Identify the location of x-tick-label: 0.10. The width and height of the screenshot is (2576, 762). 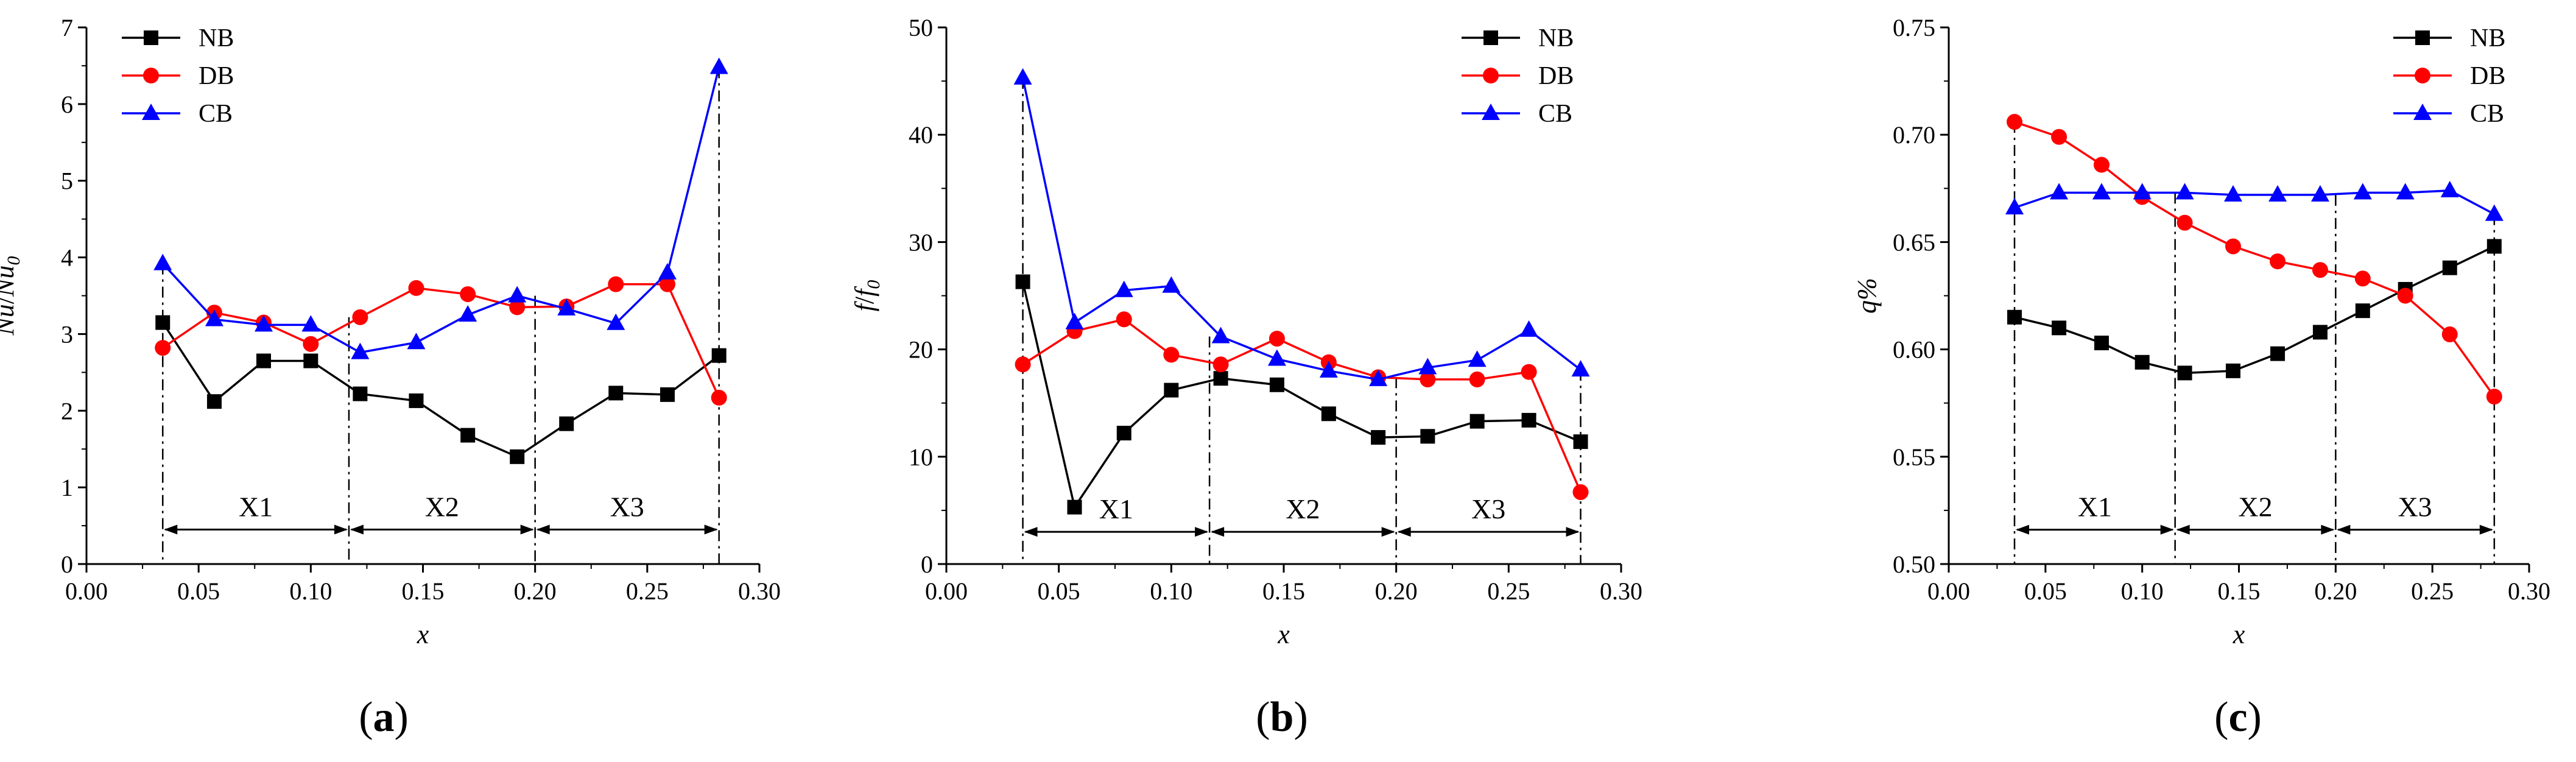
(1171, 591).